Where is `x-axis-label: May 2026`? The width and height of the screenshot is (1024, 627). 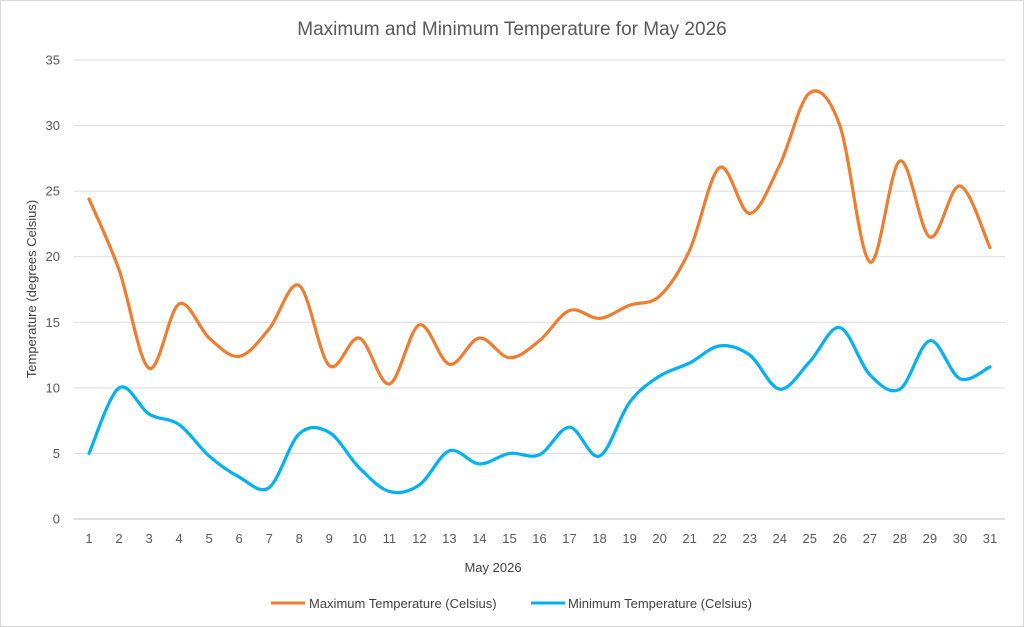
x-axis-label: May 2026 is located at coordinates (492, 567).